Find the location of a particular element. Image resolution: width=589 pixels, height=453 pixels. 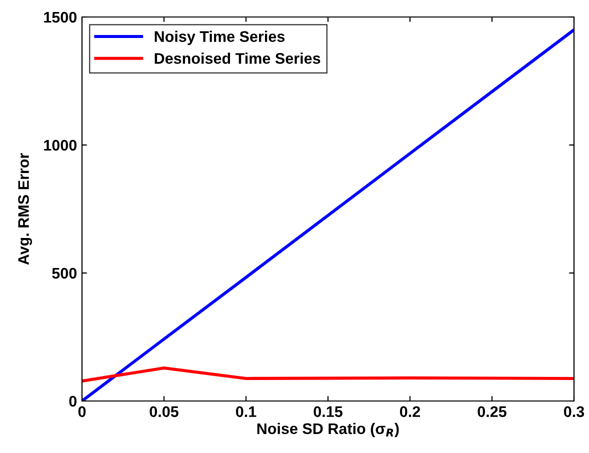

x-tick-label: 0 is located at coordinates (82, 412).